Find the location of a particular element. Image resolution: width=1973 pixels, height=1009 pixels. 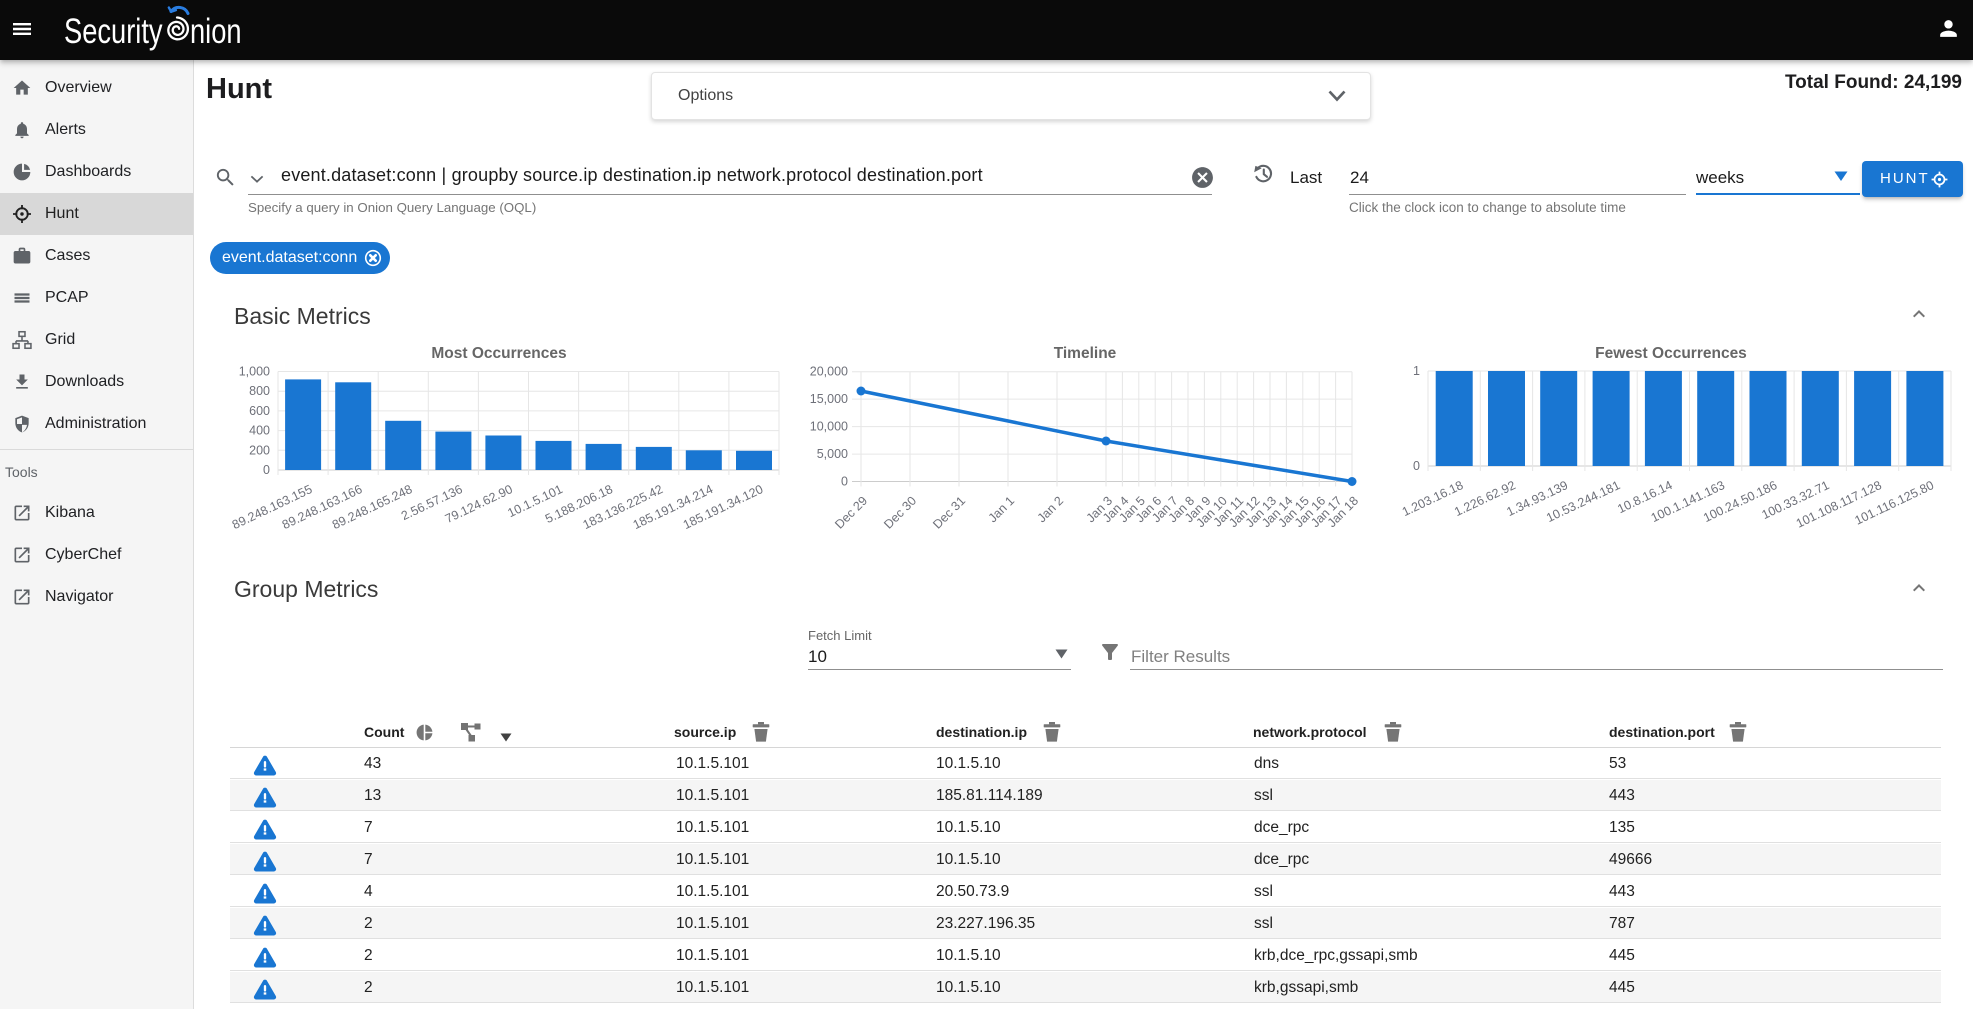

svg-text: Most Occurrences is located at coordinates (498, 353).